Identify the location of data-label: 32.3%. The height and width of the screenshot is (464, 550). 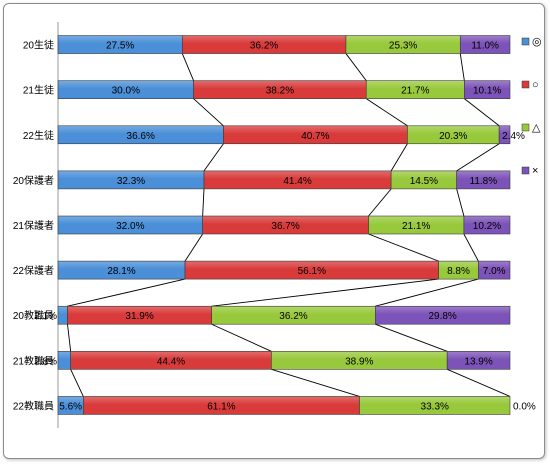
(131, 181).